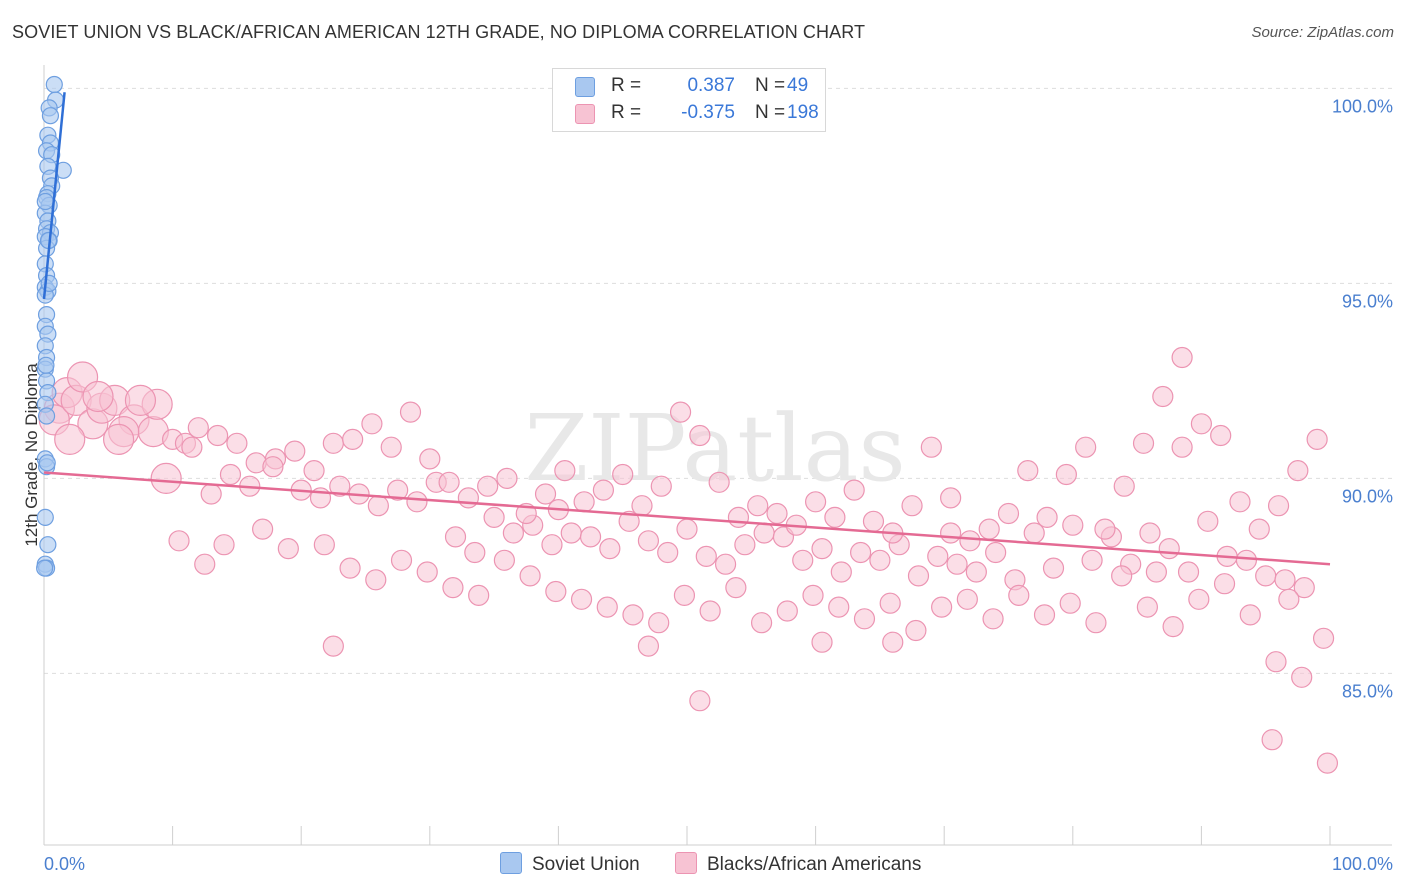 This screenshot has width=1406, height=892. I want to click on bottom-legend-label-soviet: Soviet Union, so click(586, 864).